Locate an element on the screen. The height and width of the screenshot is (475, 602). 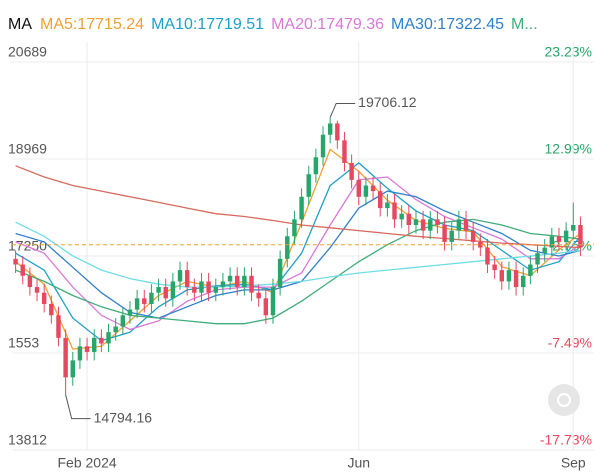
y-tick-label: 18969 is located at coordinates (27, 149).